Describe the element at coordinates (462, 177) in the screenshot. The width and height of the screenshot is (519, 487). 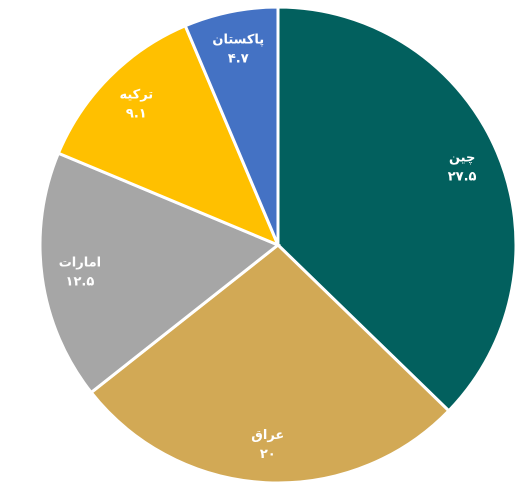
I see `slice-value: ۲۷.۵` at that location.